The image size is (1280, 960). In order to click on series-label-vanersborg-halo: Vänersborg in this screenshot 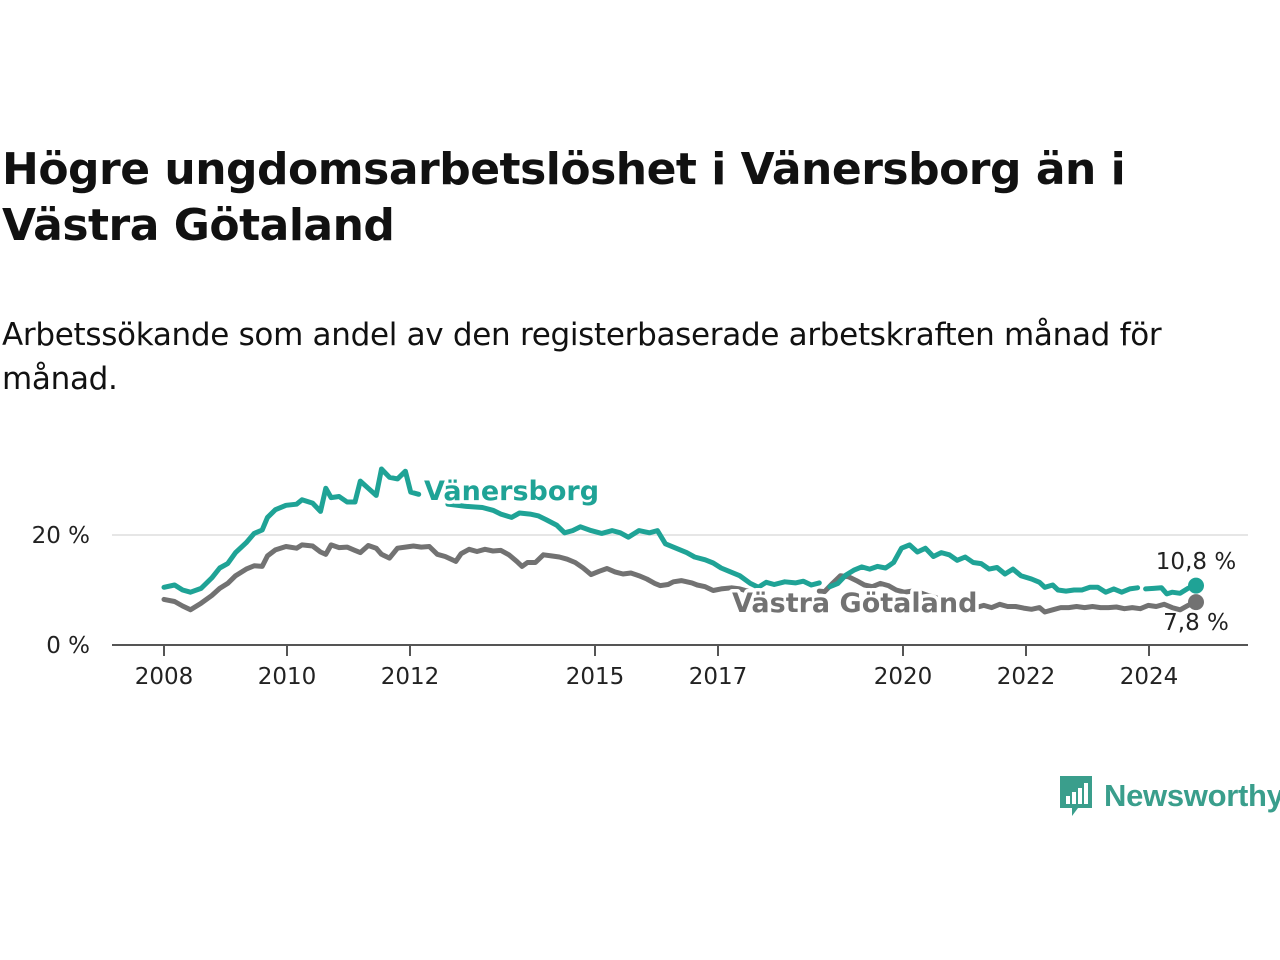, I will do `click(511, 491)`.